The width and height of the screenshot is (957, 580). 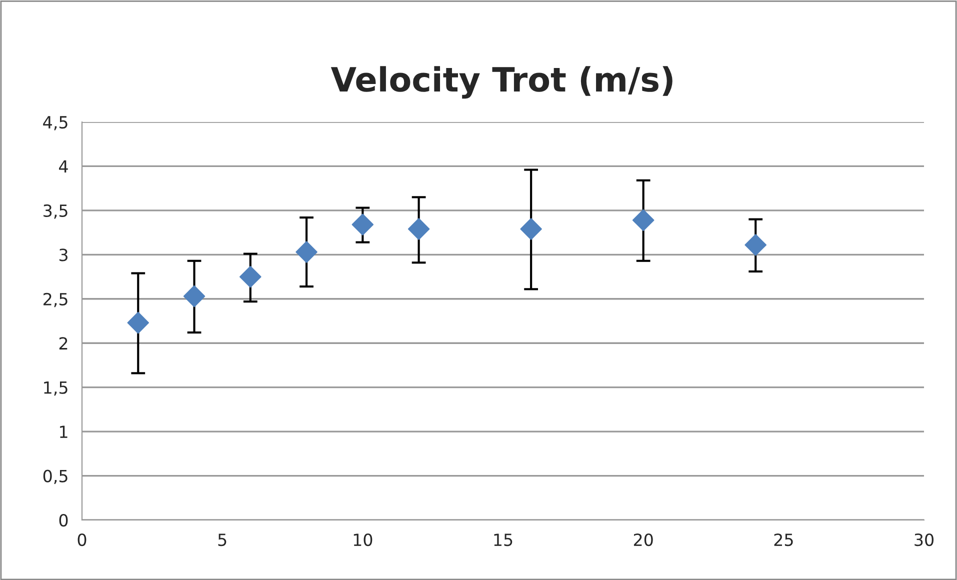 I want to click on y-tick-label: 2, so click(x=63, y=343).